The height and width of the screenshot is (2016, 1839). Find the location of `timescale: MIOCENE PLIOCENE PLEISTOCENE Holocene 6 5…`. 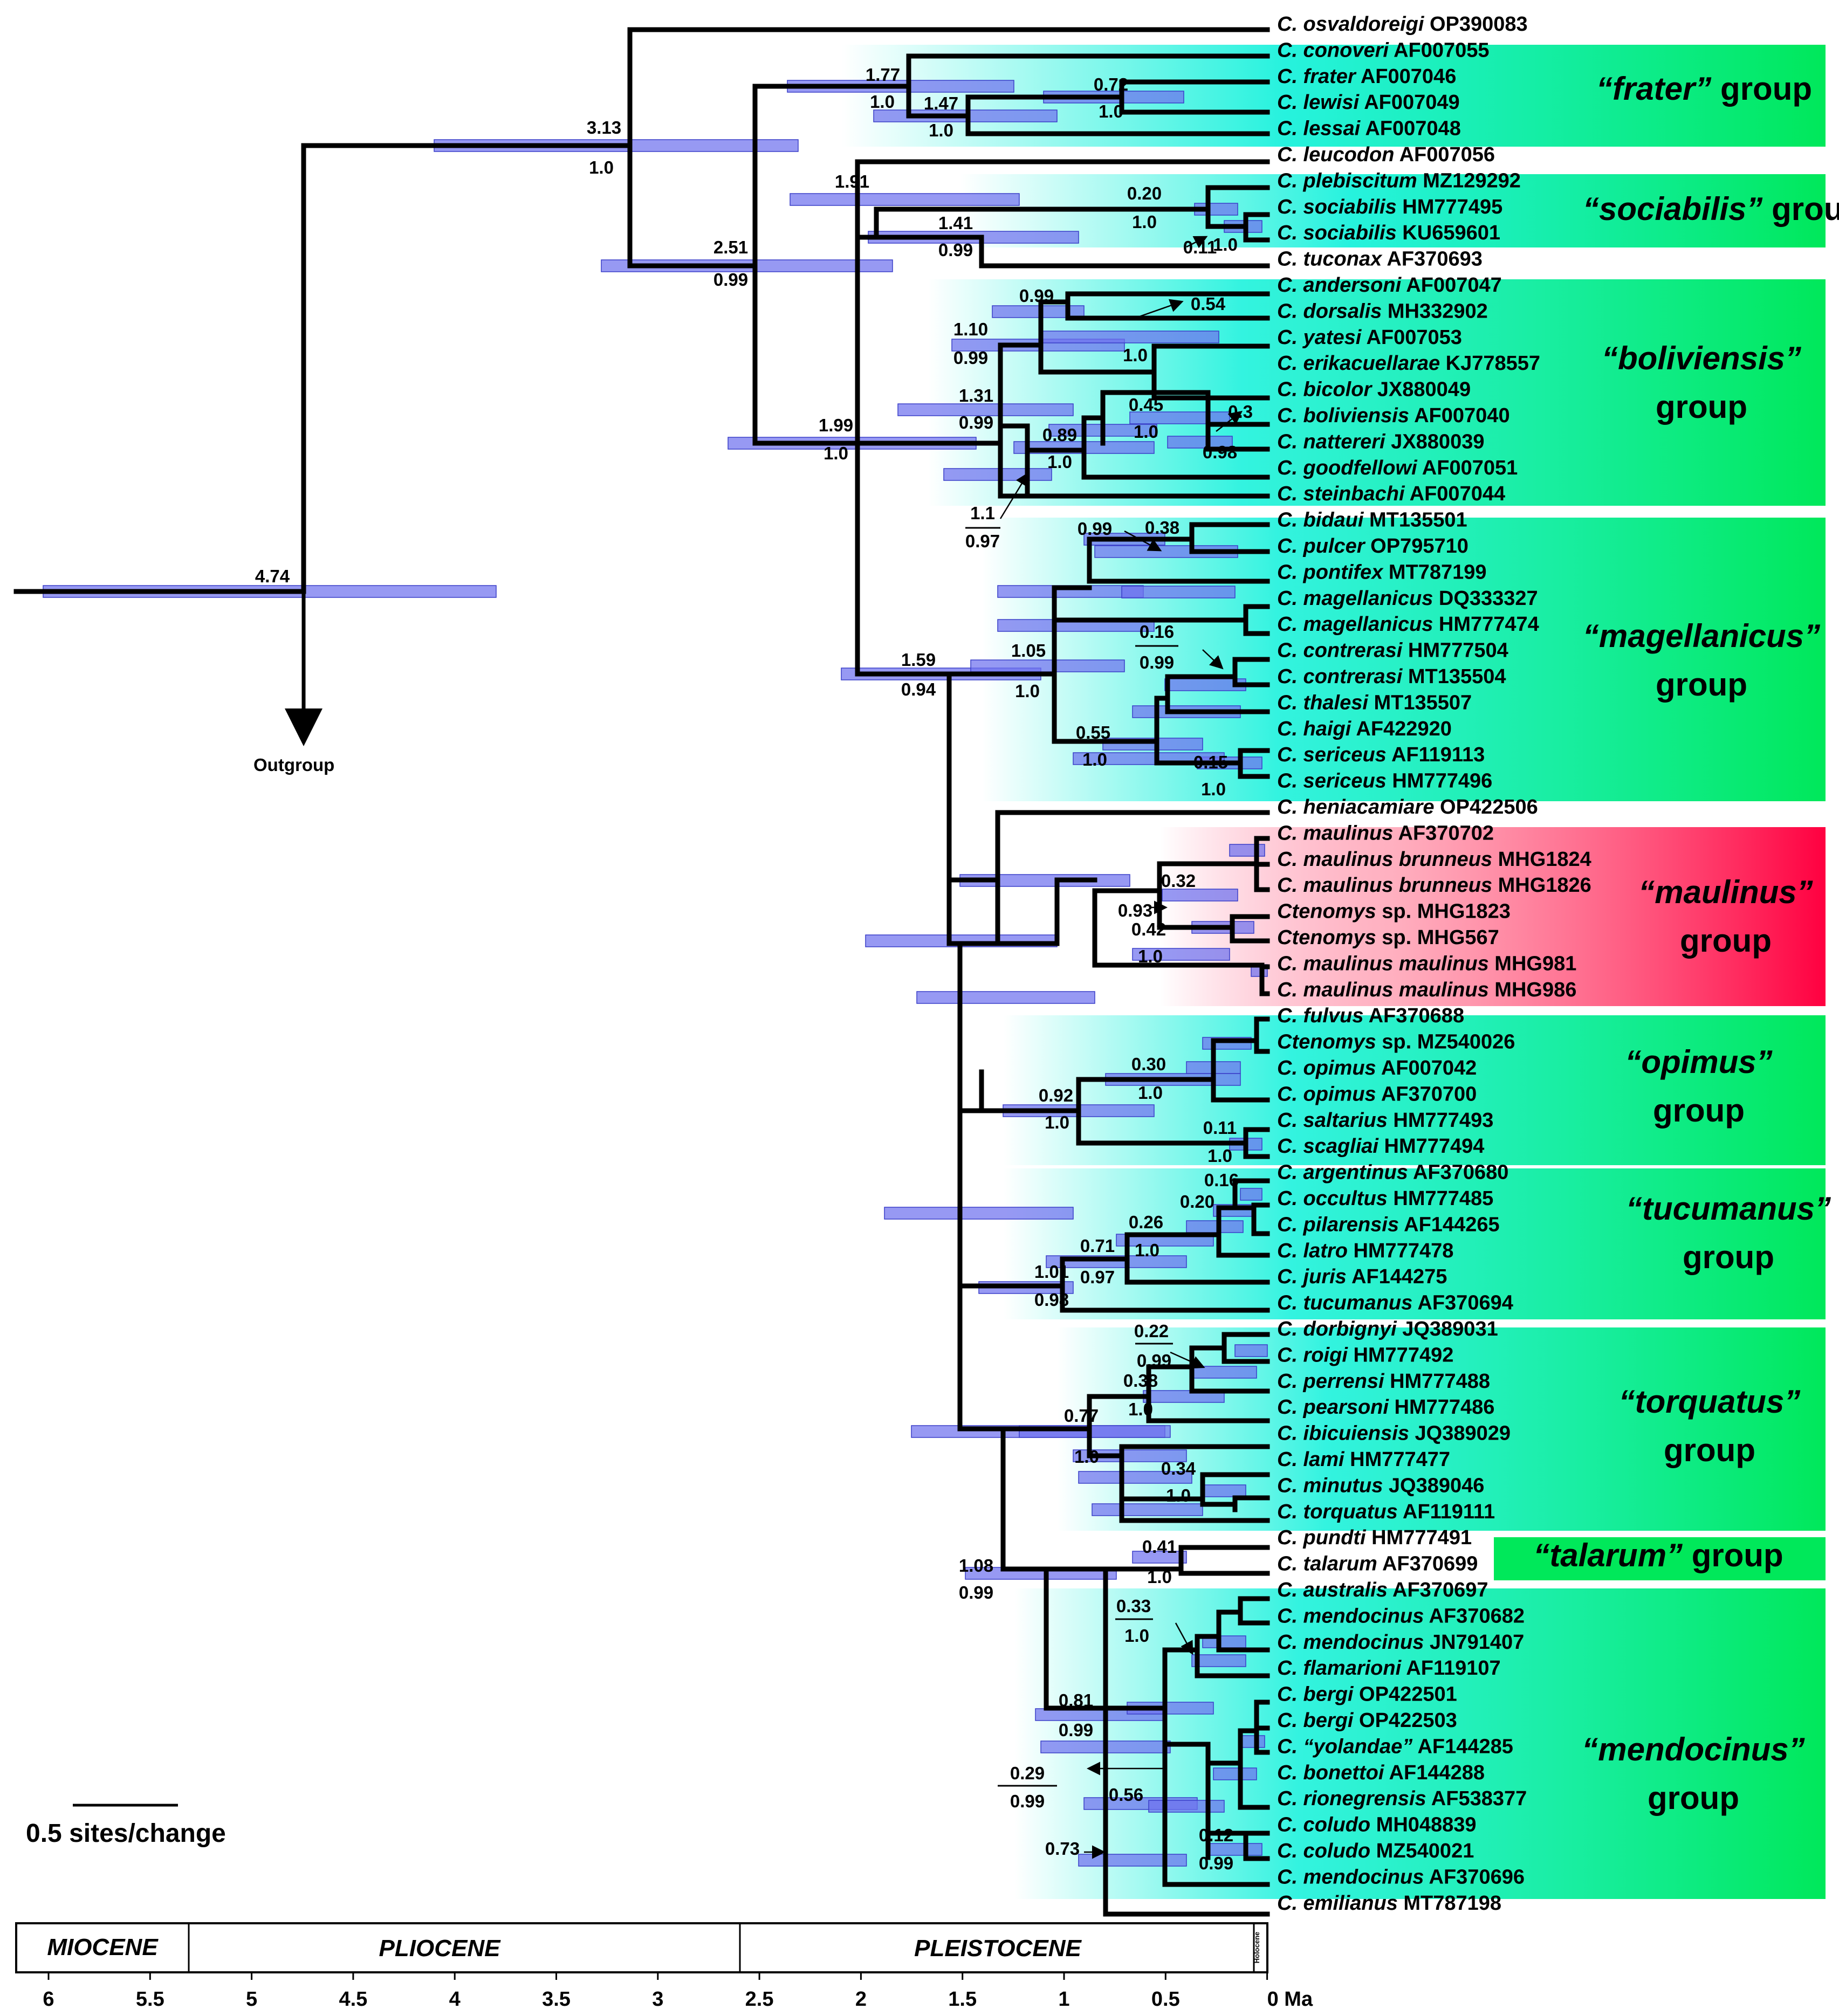

timescale: MIOCENE PLIOCENE PLEISTOCENE Holocene 6 5… is located at coordinates (664, 1967).